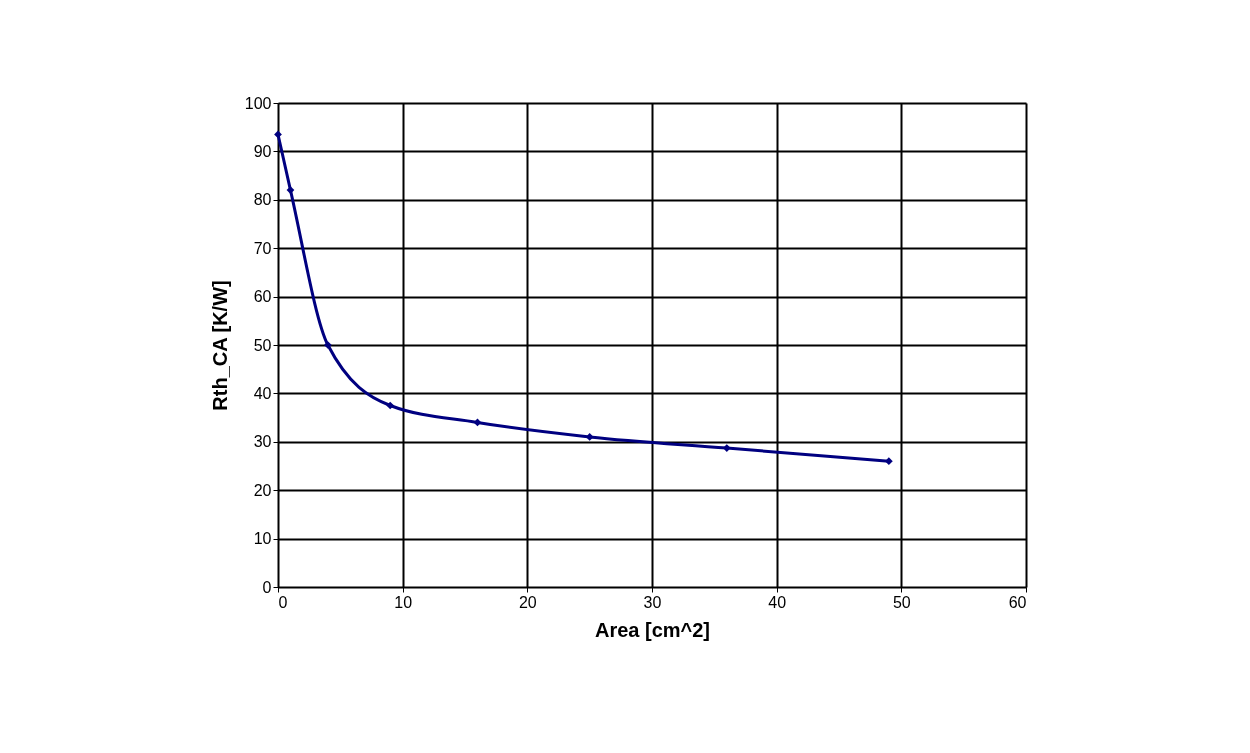 The width and height of the screenshot is (1250, 753). I want to click on y-tick-label: 50, so click(262, 345).